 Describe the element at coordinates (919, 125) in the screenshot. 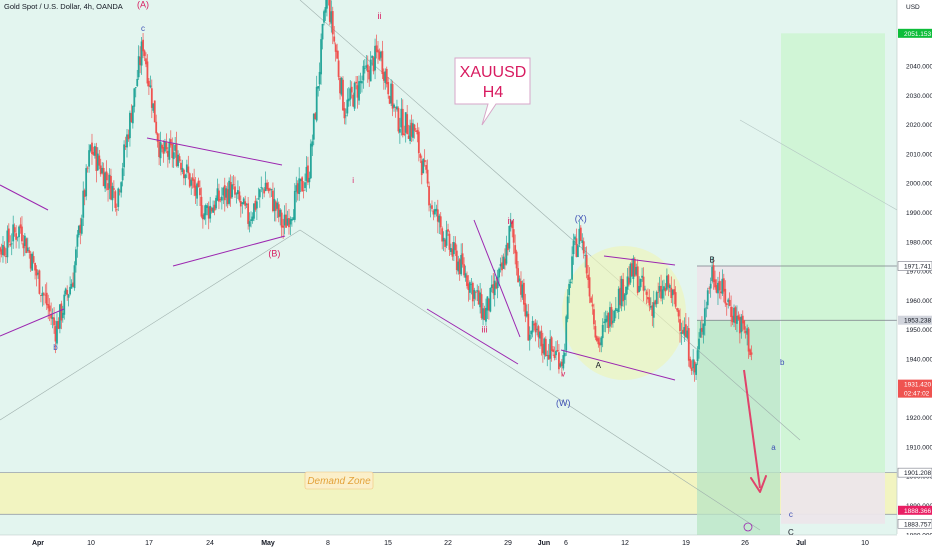

I see `y-tick-label: 2020.000` at that location.